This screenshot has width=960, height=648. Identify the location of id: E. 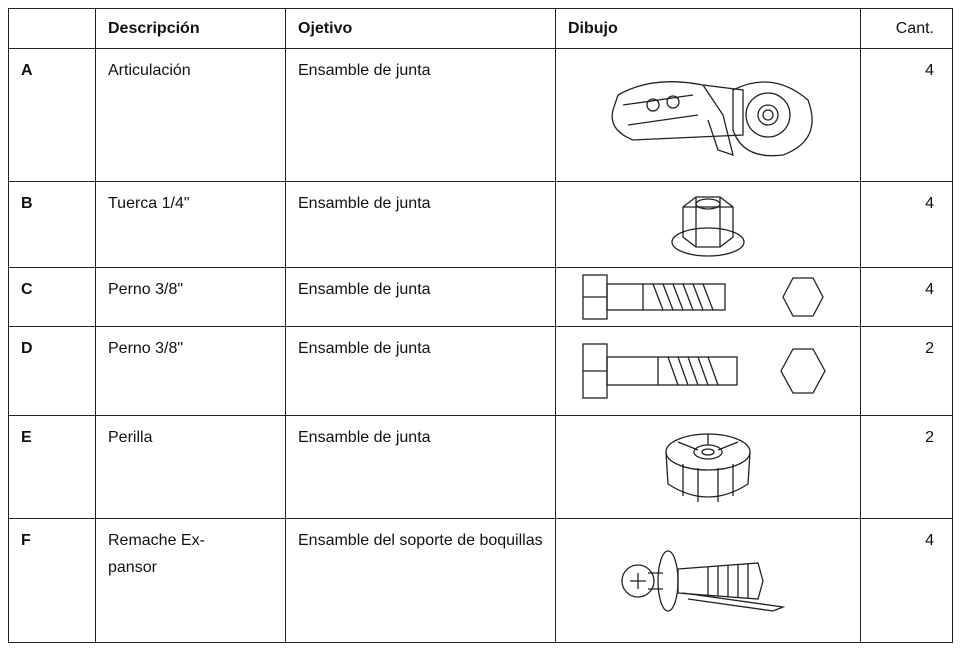
(52, 467).